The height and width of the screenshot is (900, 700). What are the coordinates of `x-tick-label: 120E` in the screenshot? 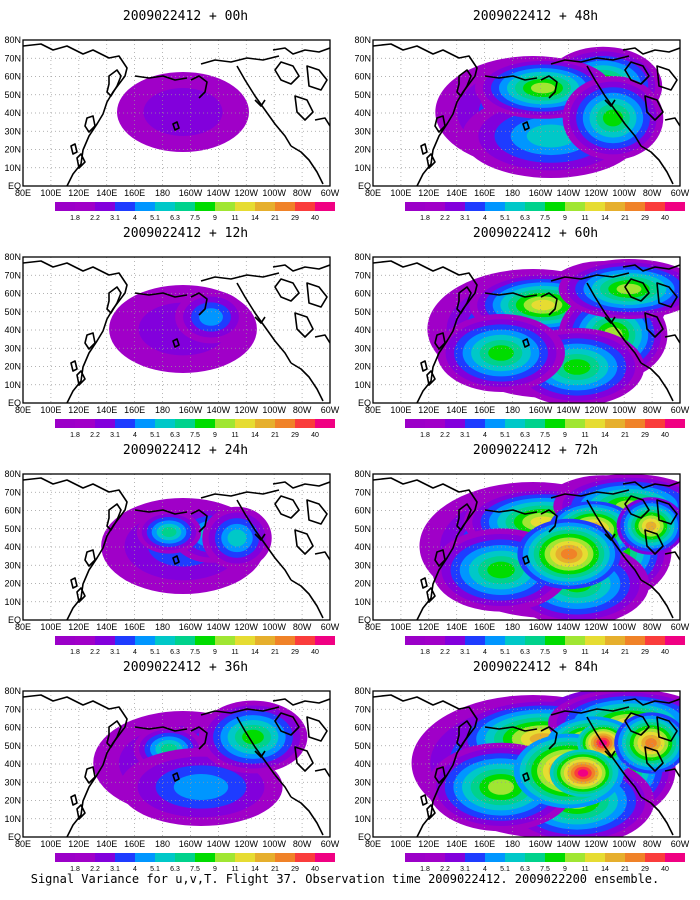 It's located at (78, 627).